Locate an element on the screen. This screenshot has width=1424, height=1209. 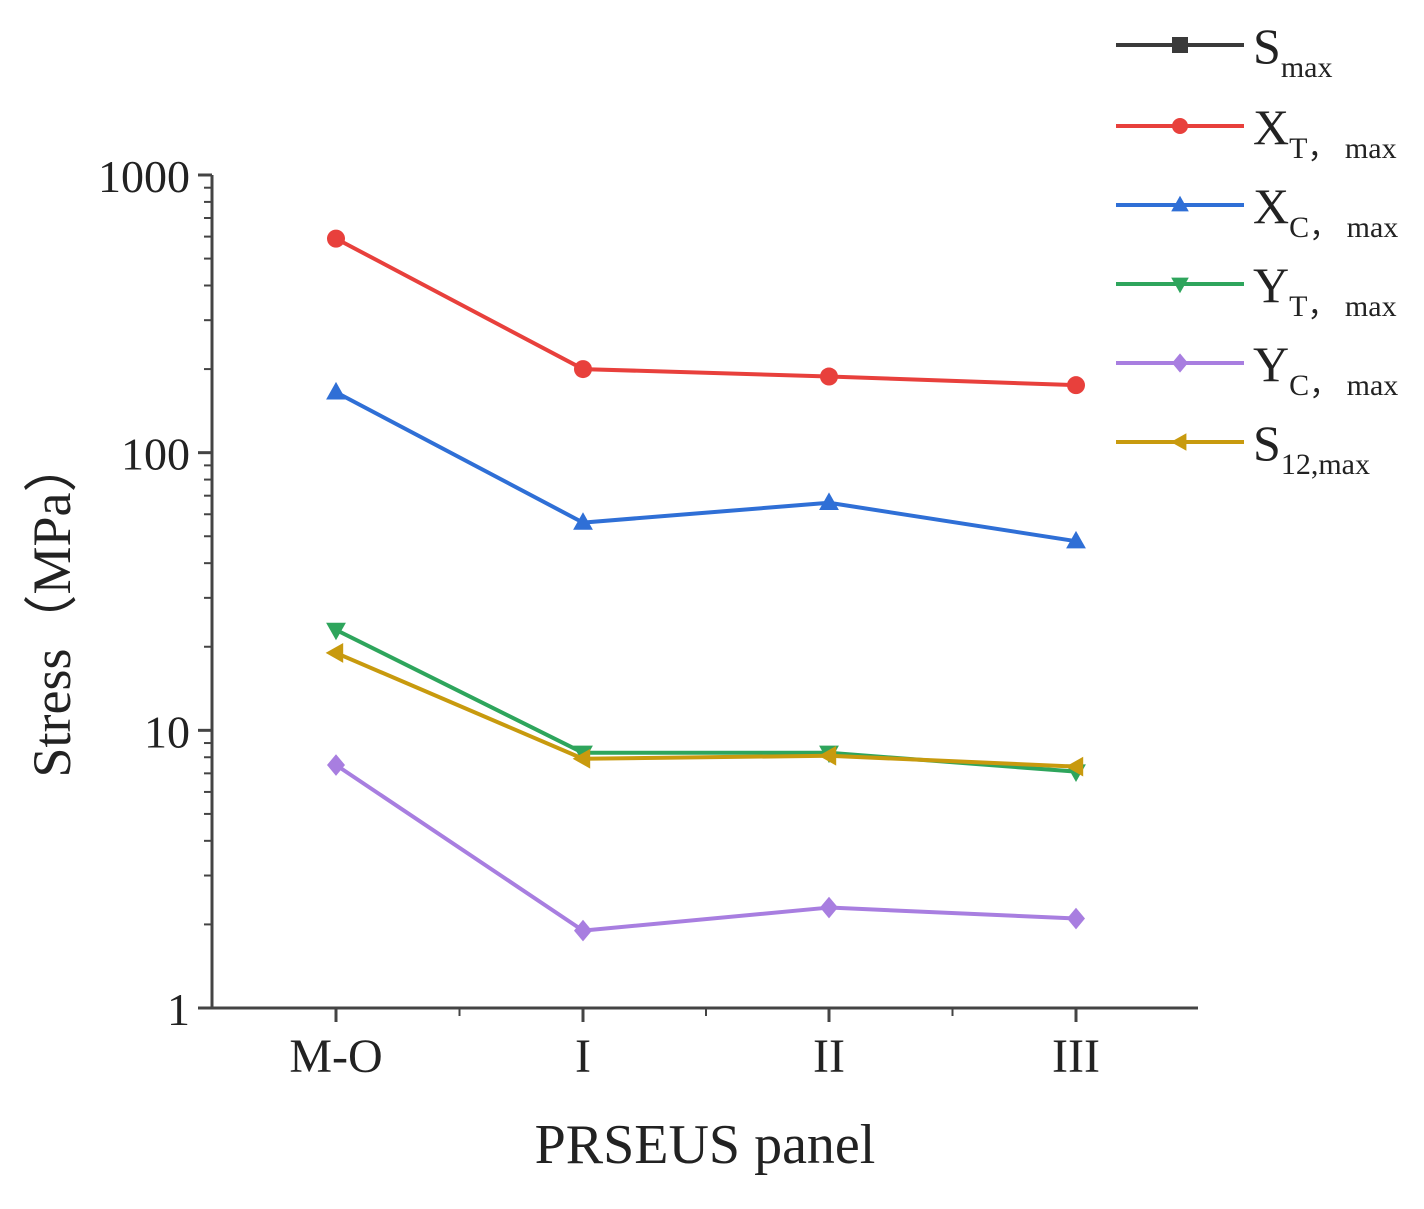
y-tick-label: 1000 is located at coordinates (144, 176).